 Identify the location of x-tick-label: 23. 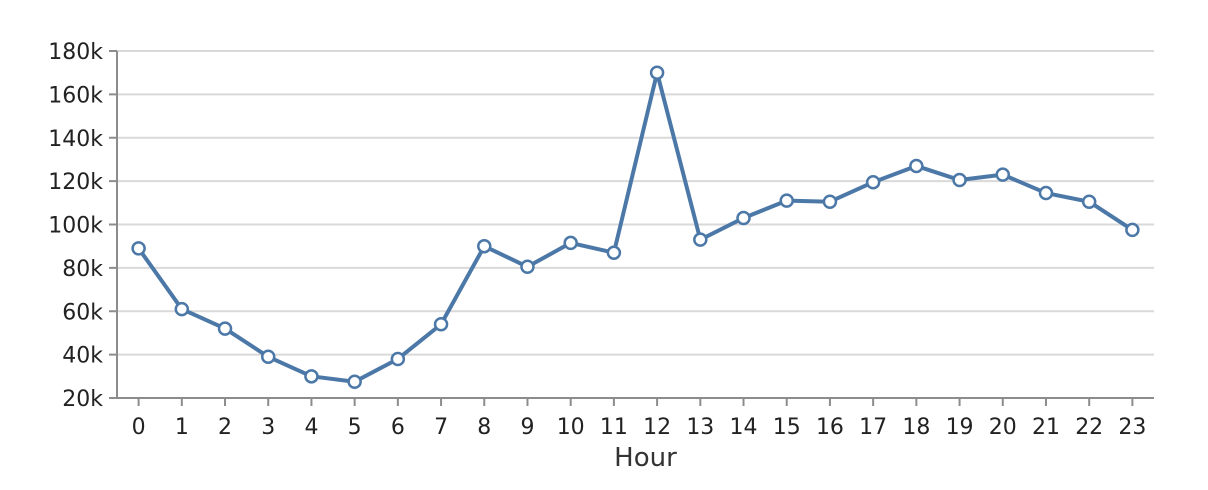
(1132, 427).